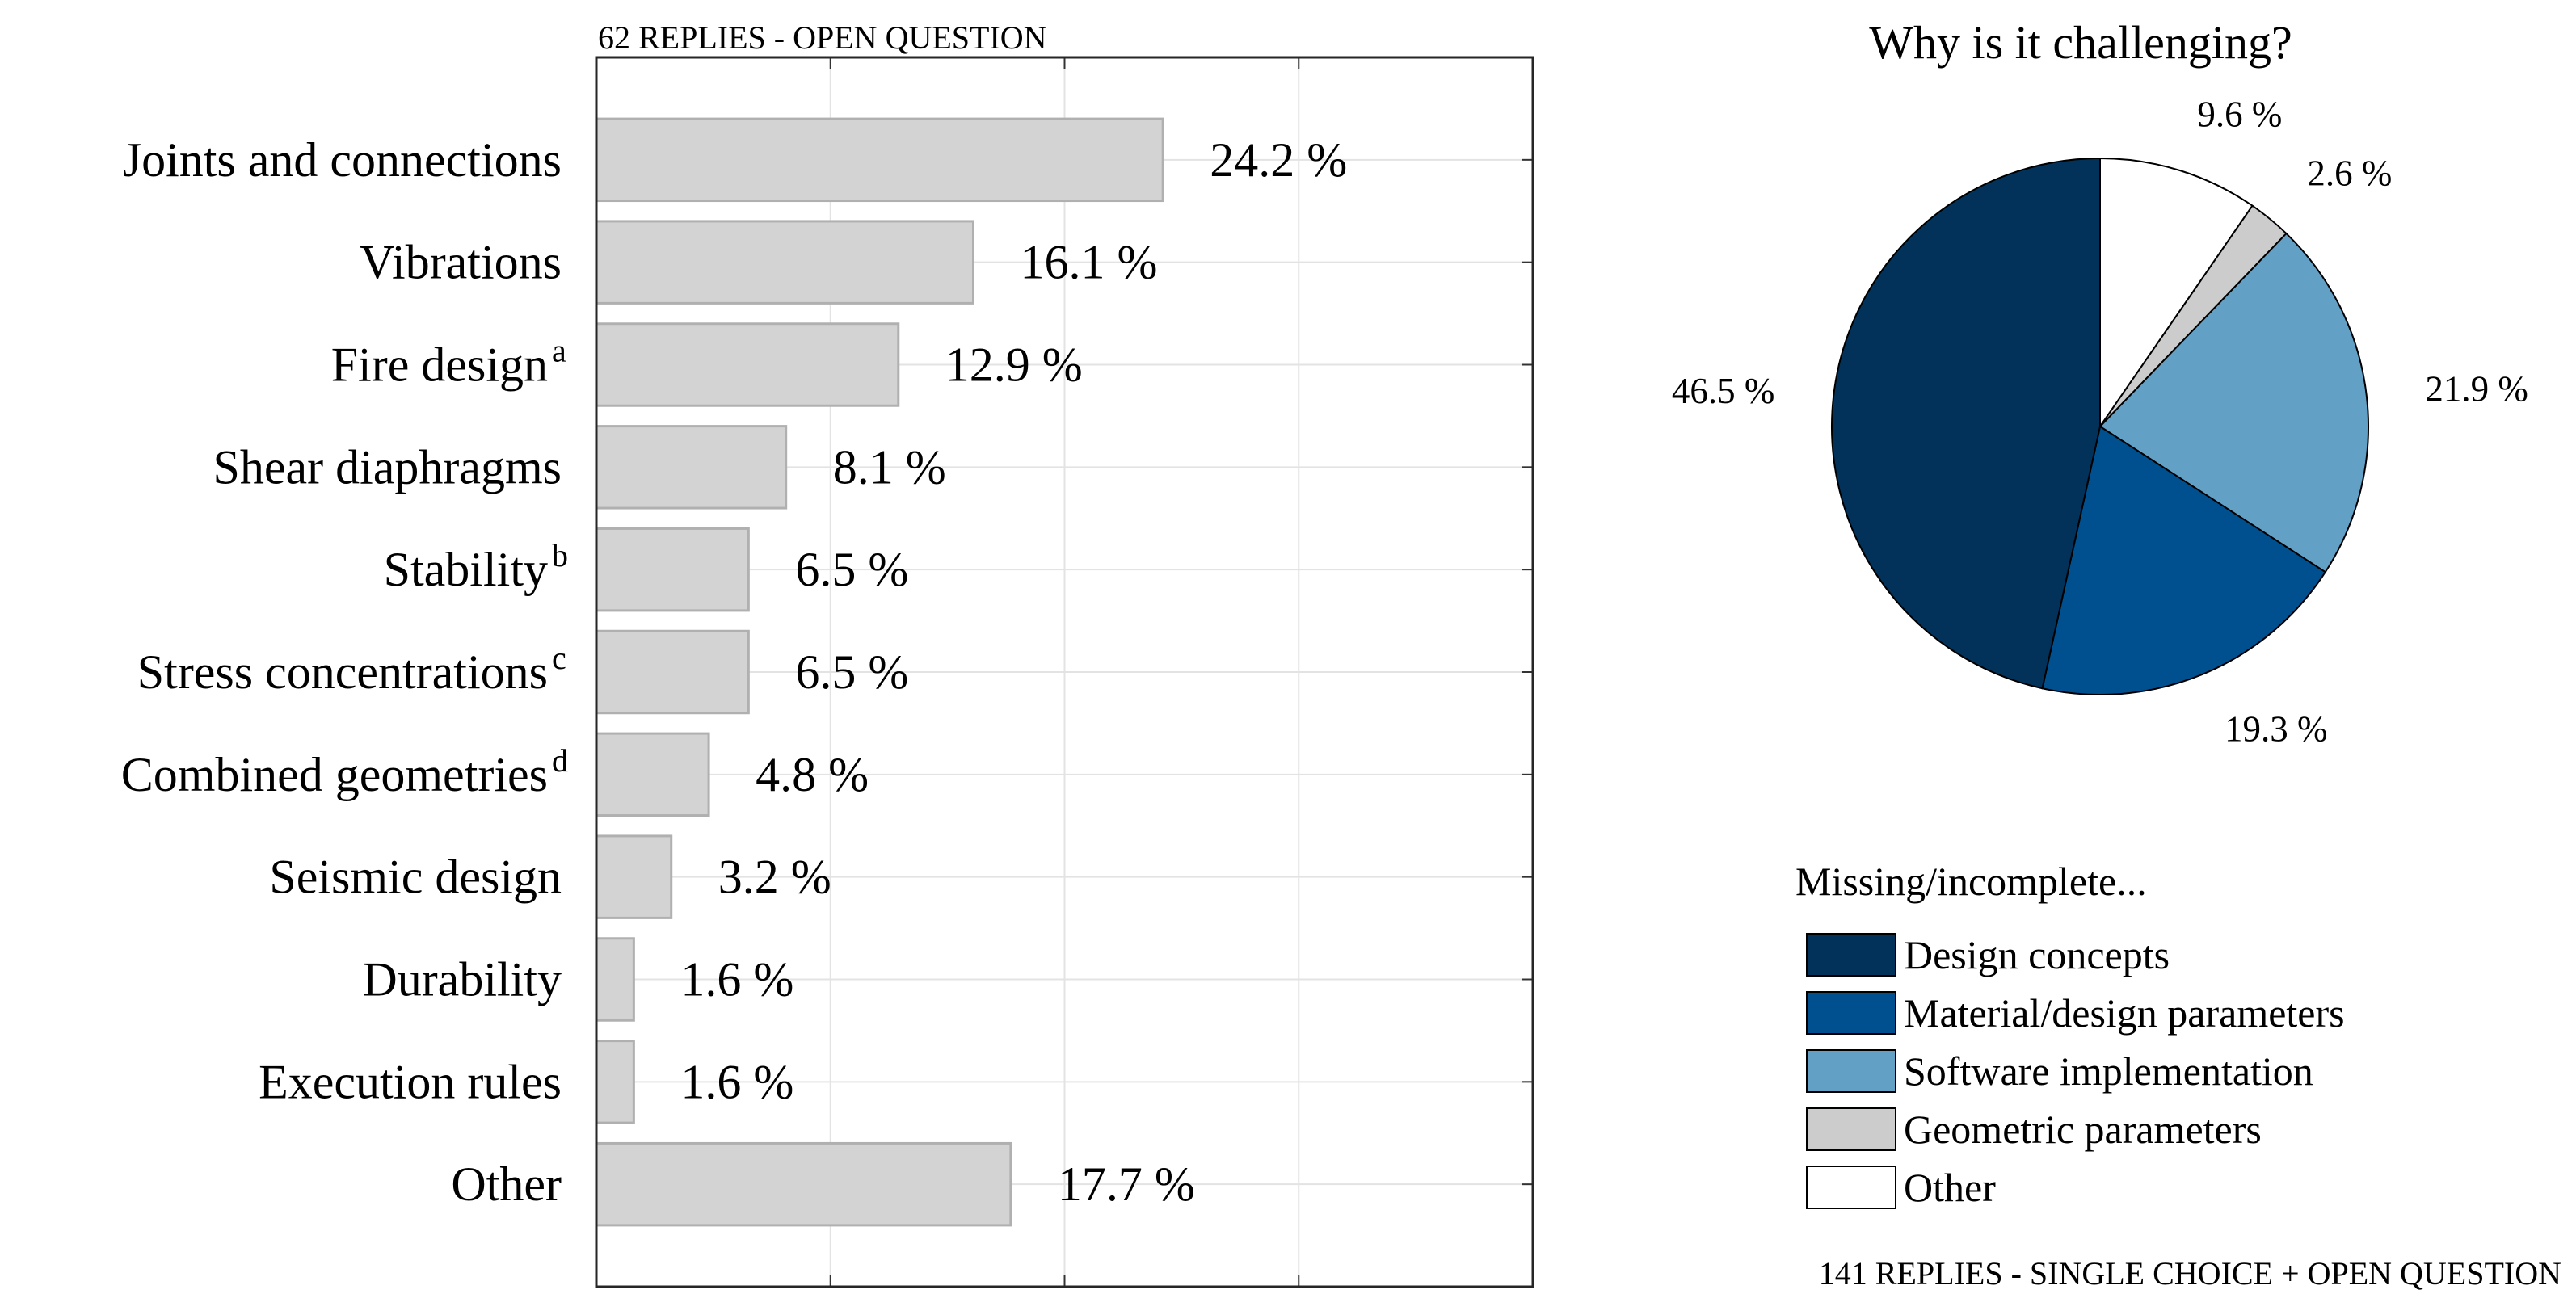  Describe the element at coordinates (2124, 1013) in the screenshot. I see `legend-label: Material/design parameters` at that location.